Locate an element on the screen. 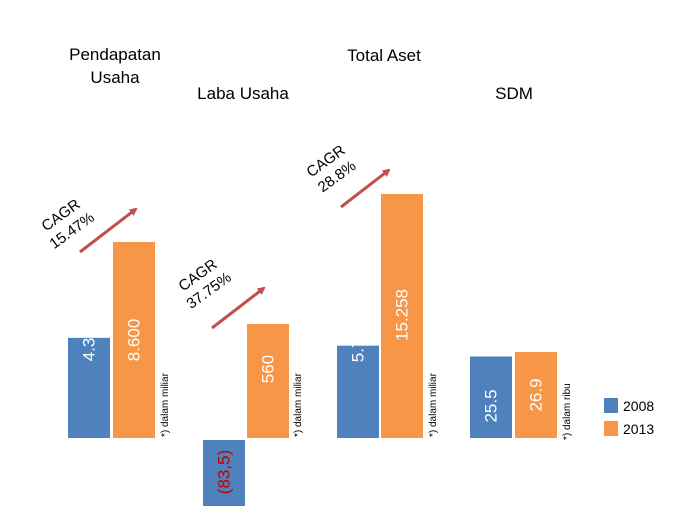 This screenshot has height=514, width=700. bar-aset-2013 is located at coordinates (402, 316).